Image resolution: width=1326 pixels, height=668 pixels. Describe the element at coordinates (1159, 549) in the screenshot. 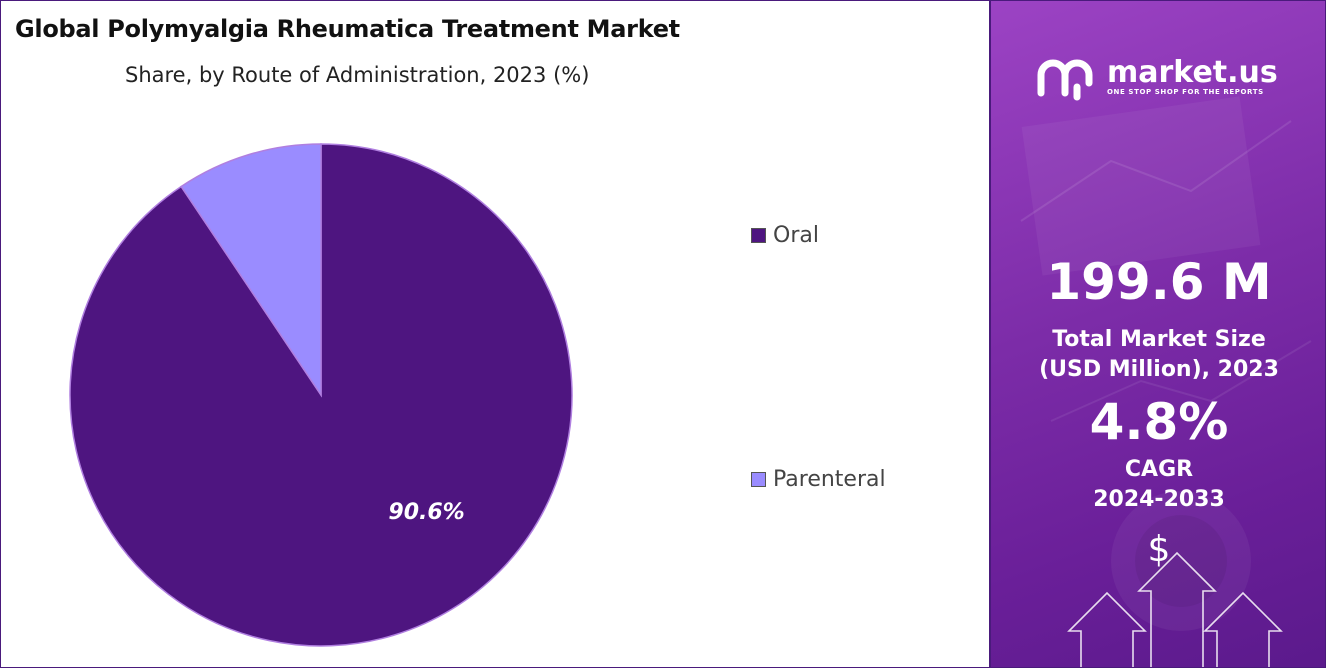

I see `dollar-icon: $` at that location.